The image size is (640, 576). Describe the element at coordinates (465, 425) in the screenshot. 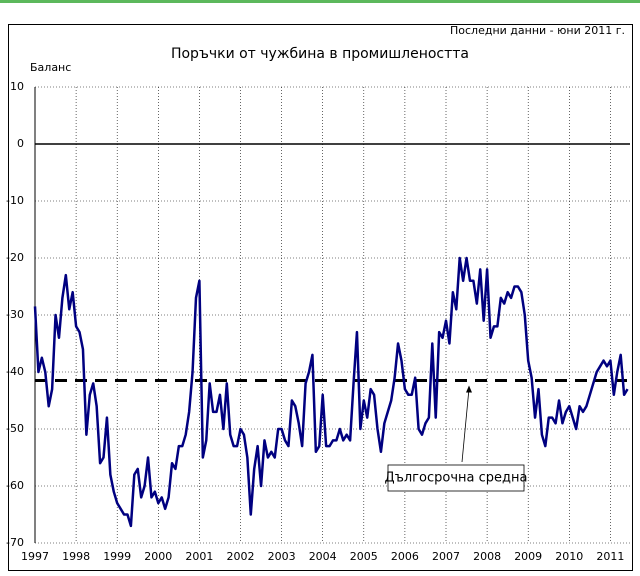

I see `annotation-arrow` at that location.